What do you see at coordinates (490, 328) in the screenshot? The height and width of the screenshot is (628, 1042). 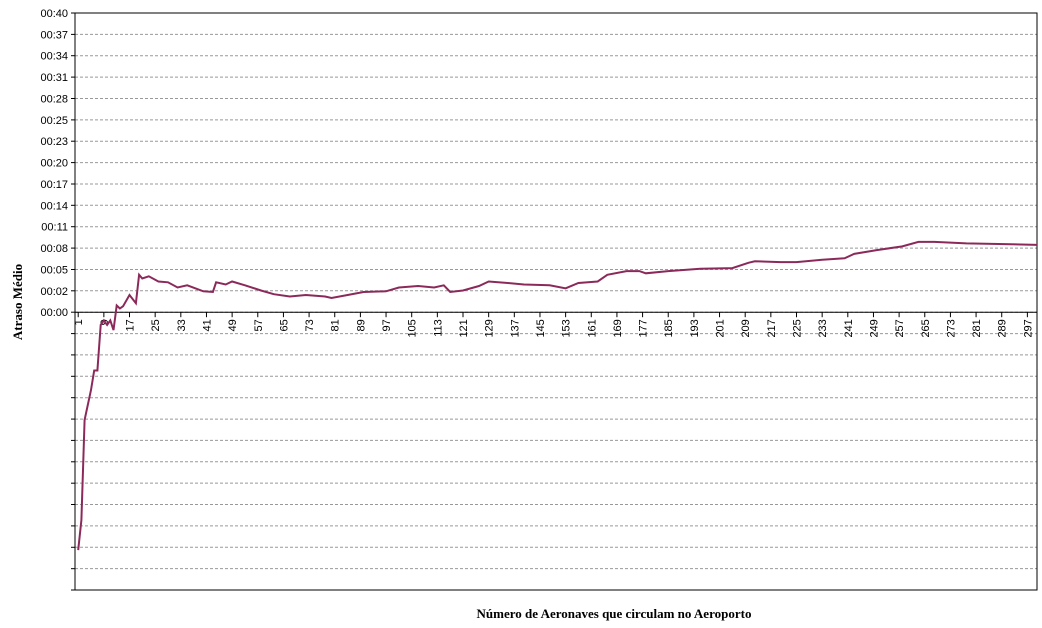 I see `x-tick-label: 129` at bounding box center [490, 328].